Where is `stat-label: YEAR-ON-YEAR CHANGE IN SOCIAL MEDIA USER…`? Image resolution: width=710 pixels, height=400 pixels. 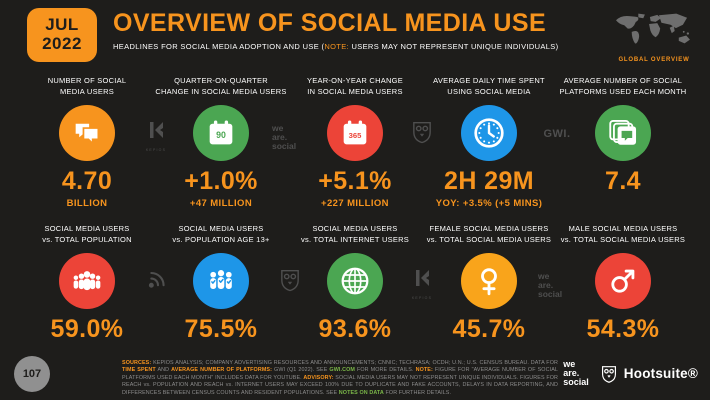 stat-label: YEAR-ON-YEAR CHANGE IN SOCIAL MEDIA USER… is located at coordinates (354, 86).